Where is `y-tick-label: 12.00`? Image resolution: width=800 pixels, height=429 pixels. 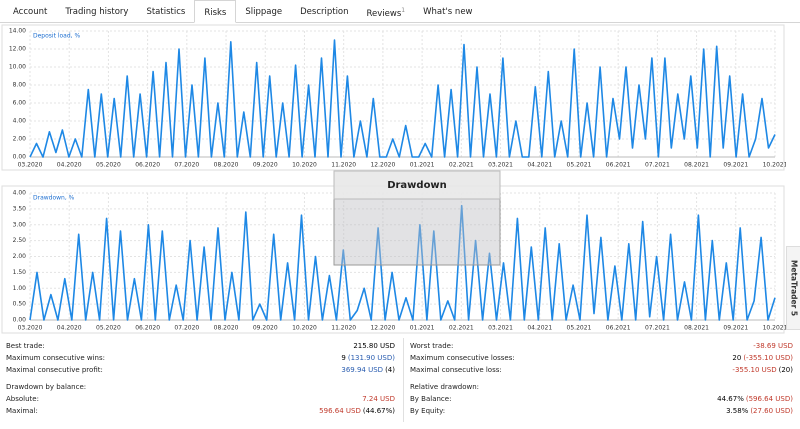
y-tick-label: 12.00 is located at coordinates (17, 49).